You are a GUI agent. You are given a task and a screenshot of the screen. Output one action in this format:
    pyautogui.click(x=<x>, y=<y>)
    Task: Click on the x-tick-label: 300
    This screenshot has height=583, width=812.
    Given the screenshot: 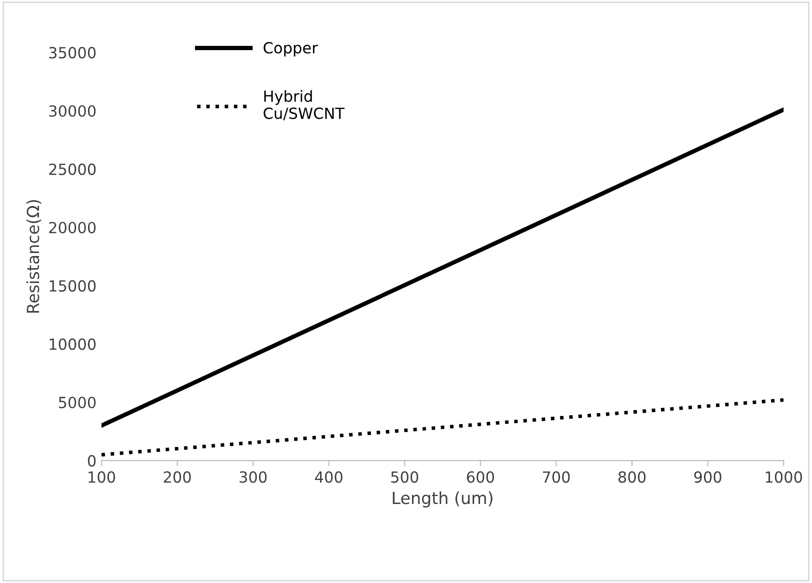 What is the action you would take?
    pyautogui.click(x=253, y=477)
    